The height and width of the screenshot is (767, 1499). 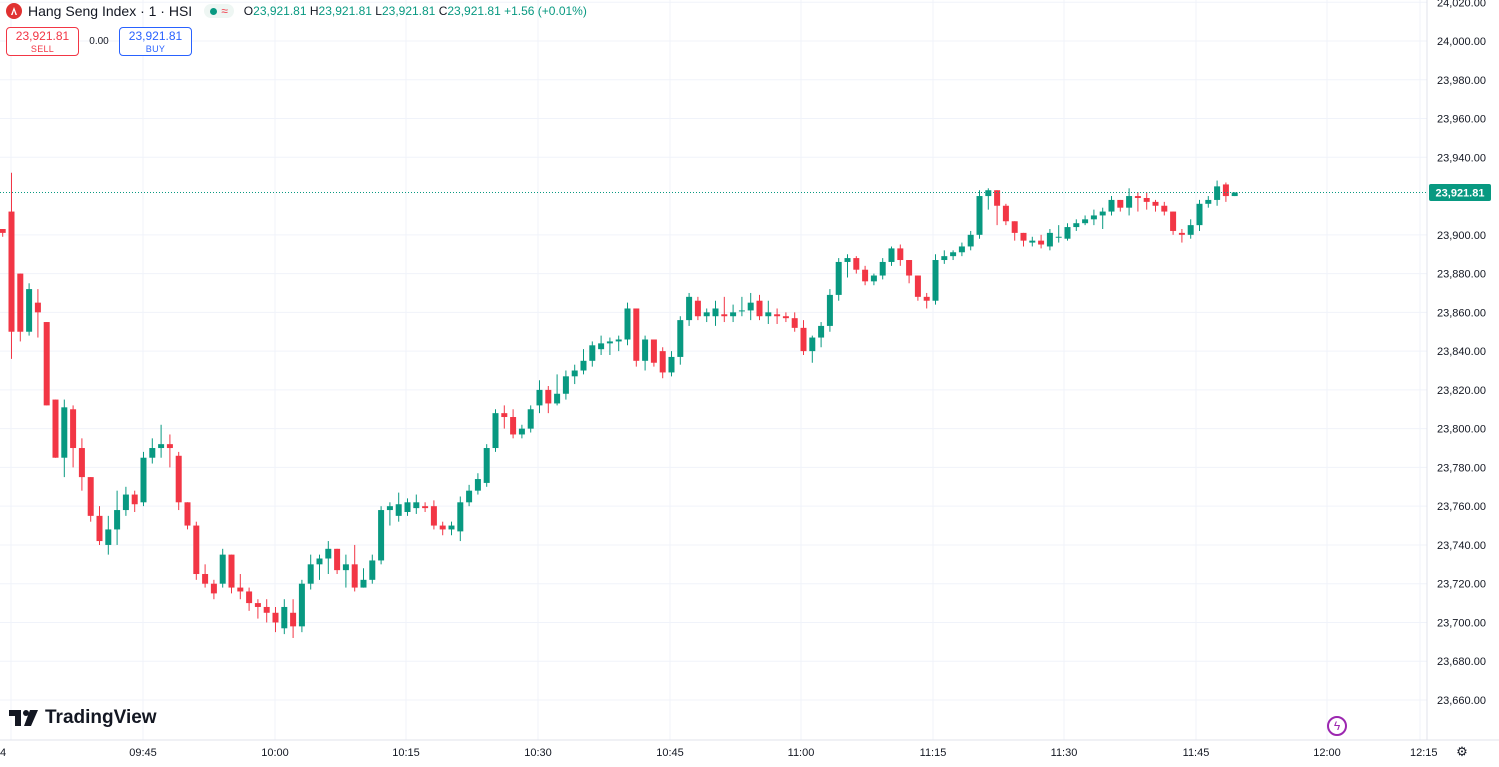 I want to click on price-tick-label: 23,880.00, so click(x=1461, y=275).